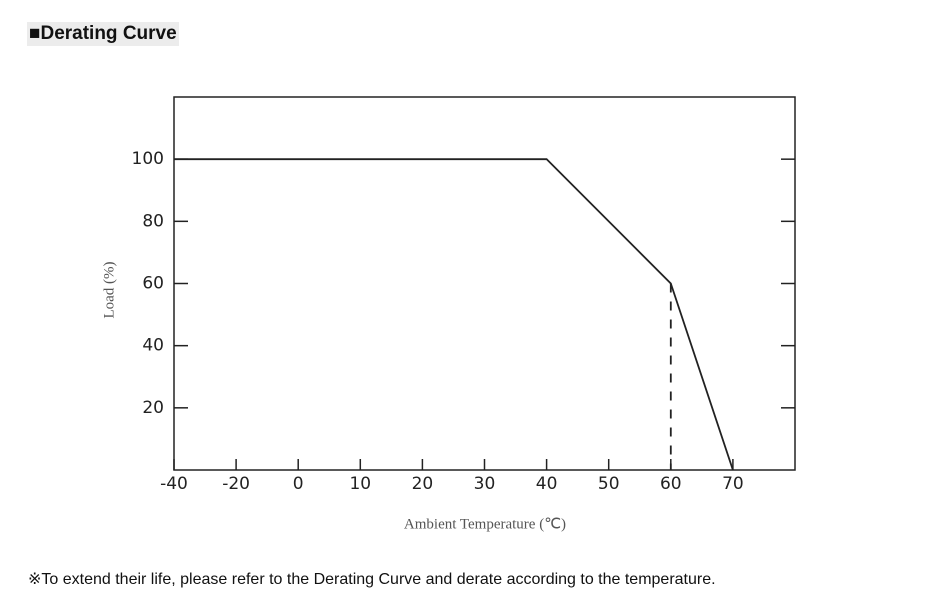 The height and width of the screenshot is (598, 934). Describe the element at coordinates (298, 484) in the screenshot. I see `x-tick-label: 0` at that location.